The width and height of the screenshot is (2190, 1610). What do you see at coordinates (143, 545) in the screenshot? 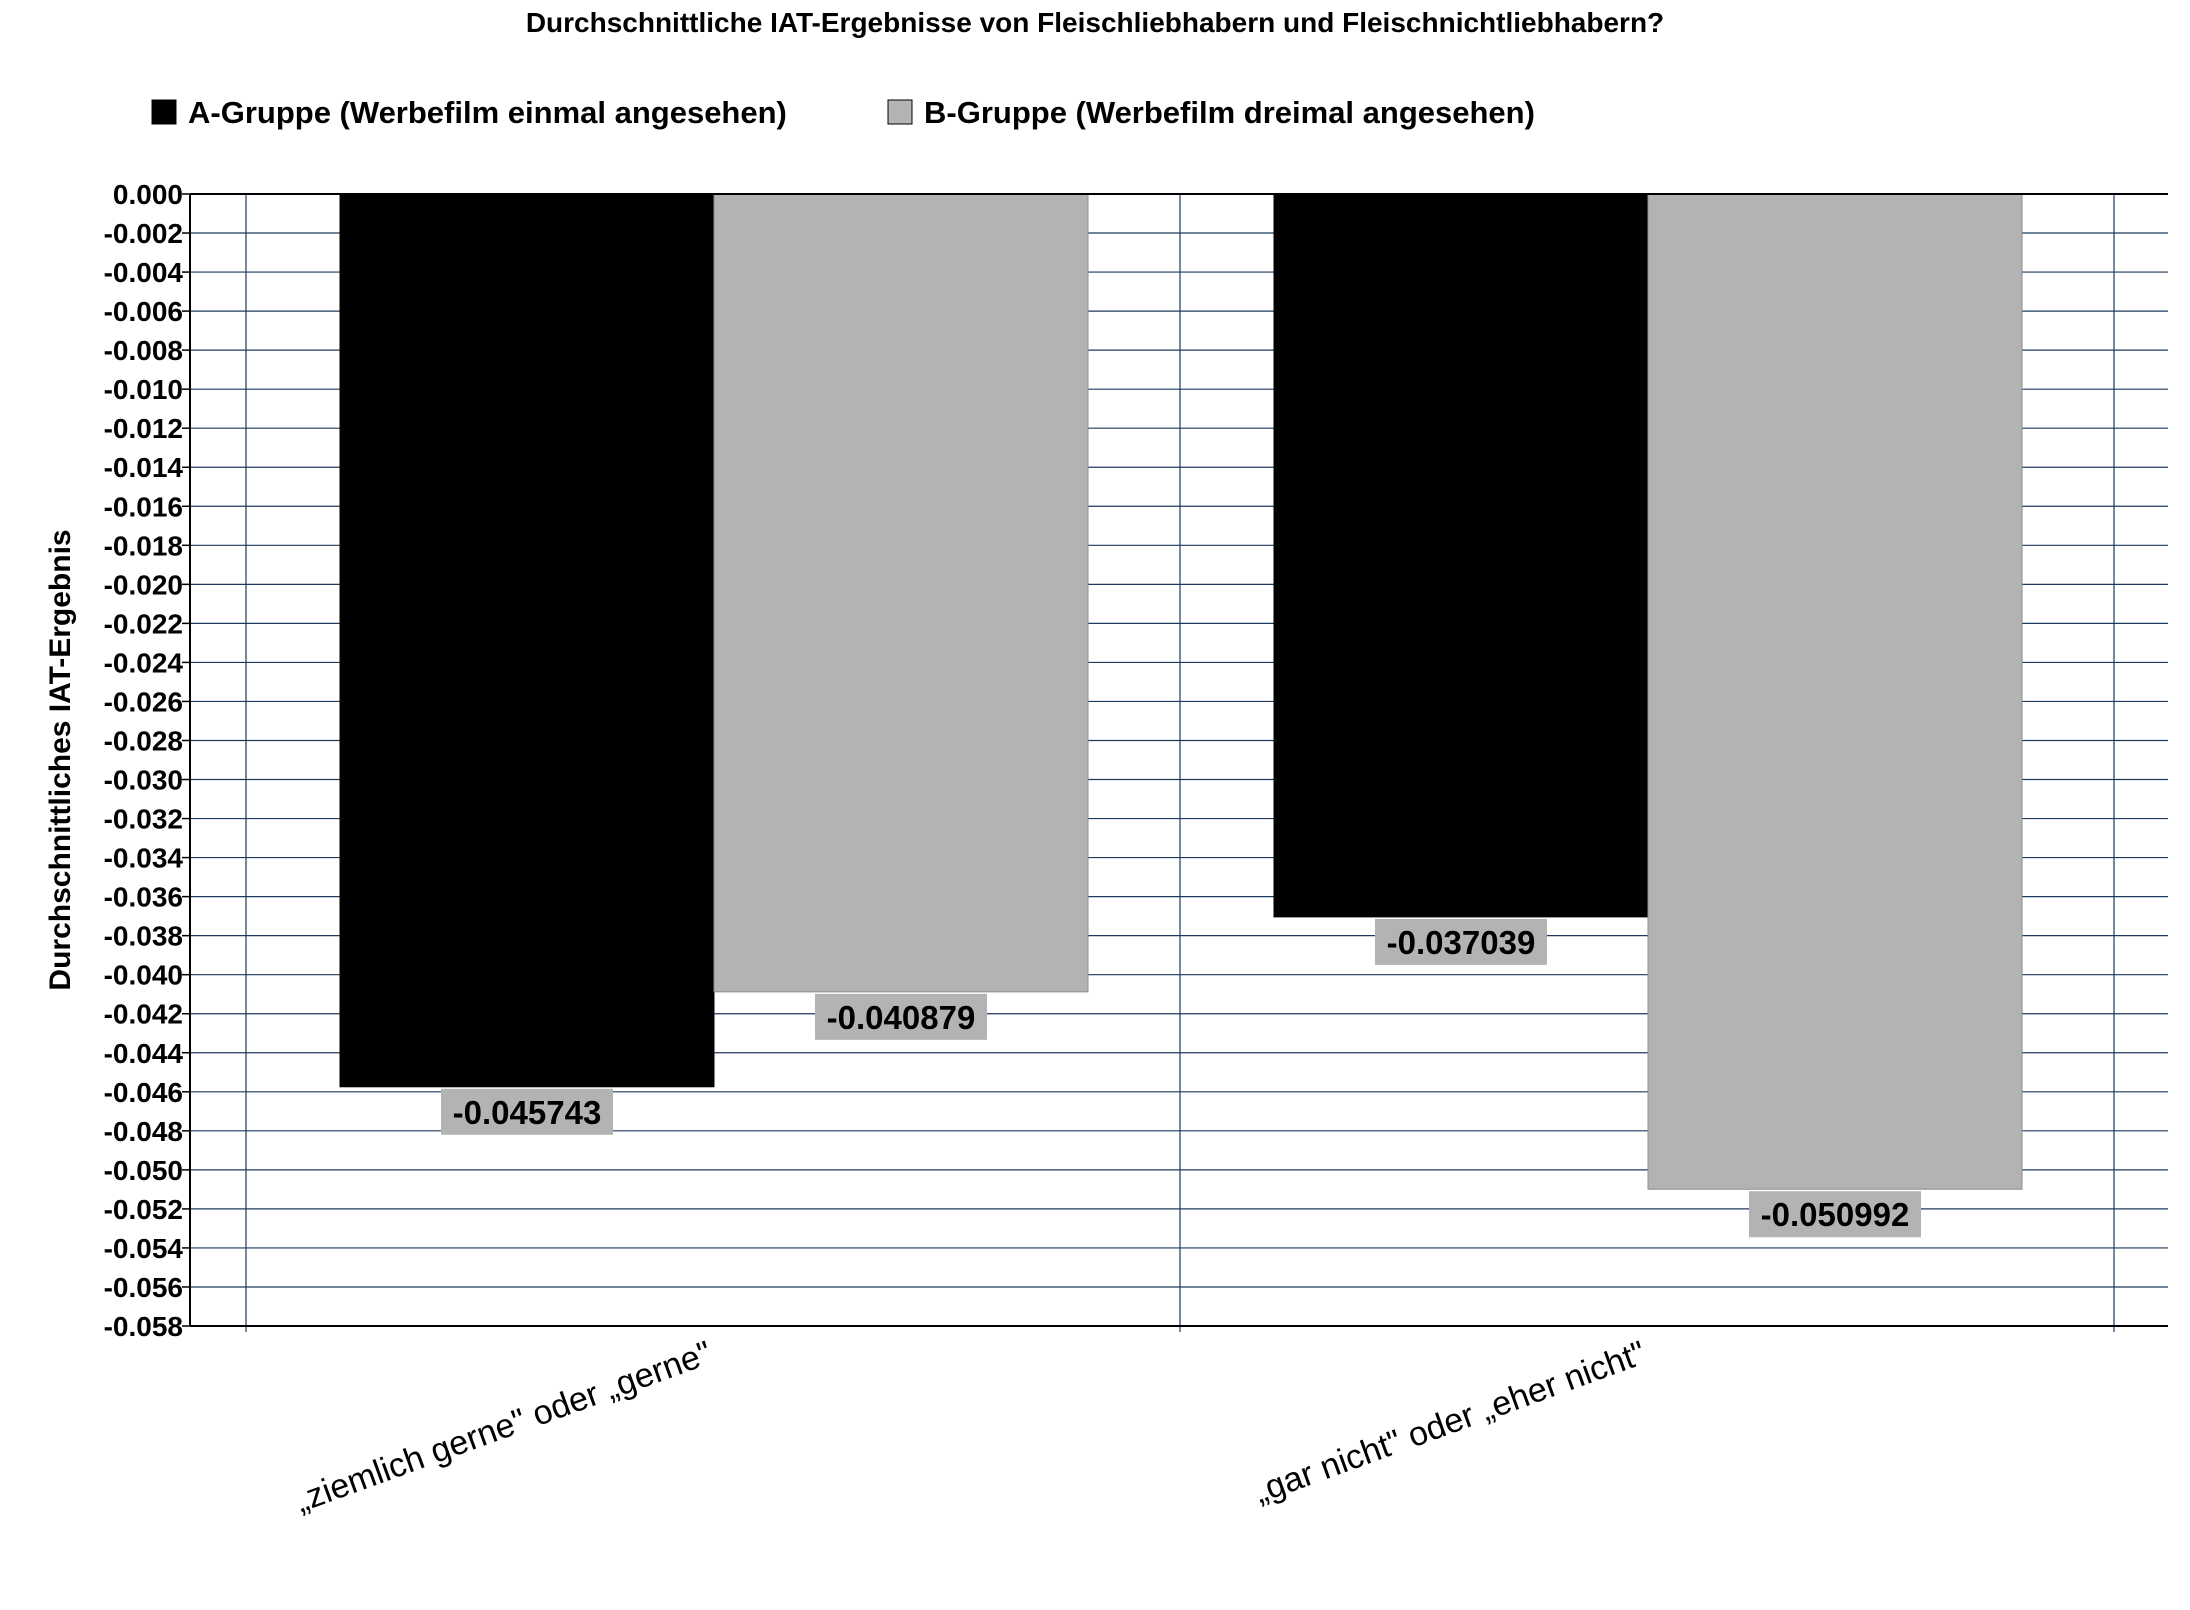
I see `y-tick-label: -0.018` at bounding box center [143, 545].